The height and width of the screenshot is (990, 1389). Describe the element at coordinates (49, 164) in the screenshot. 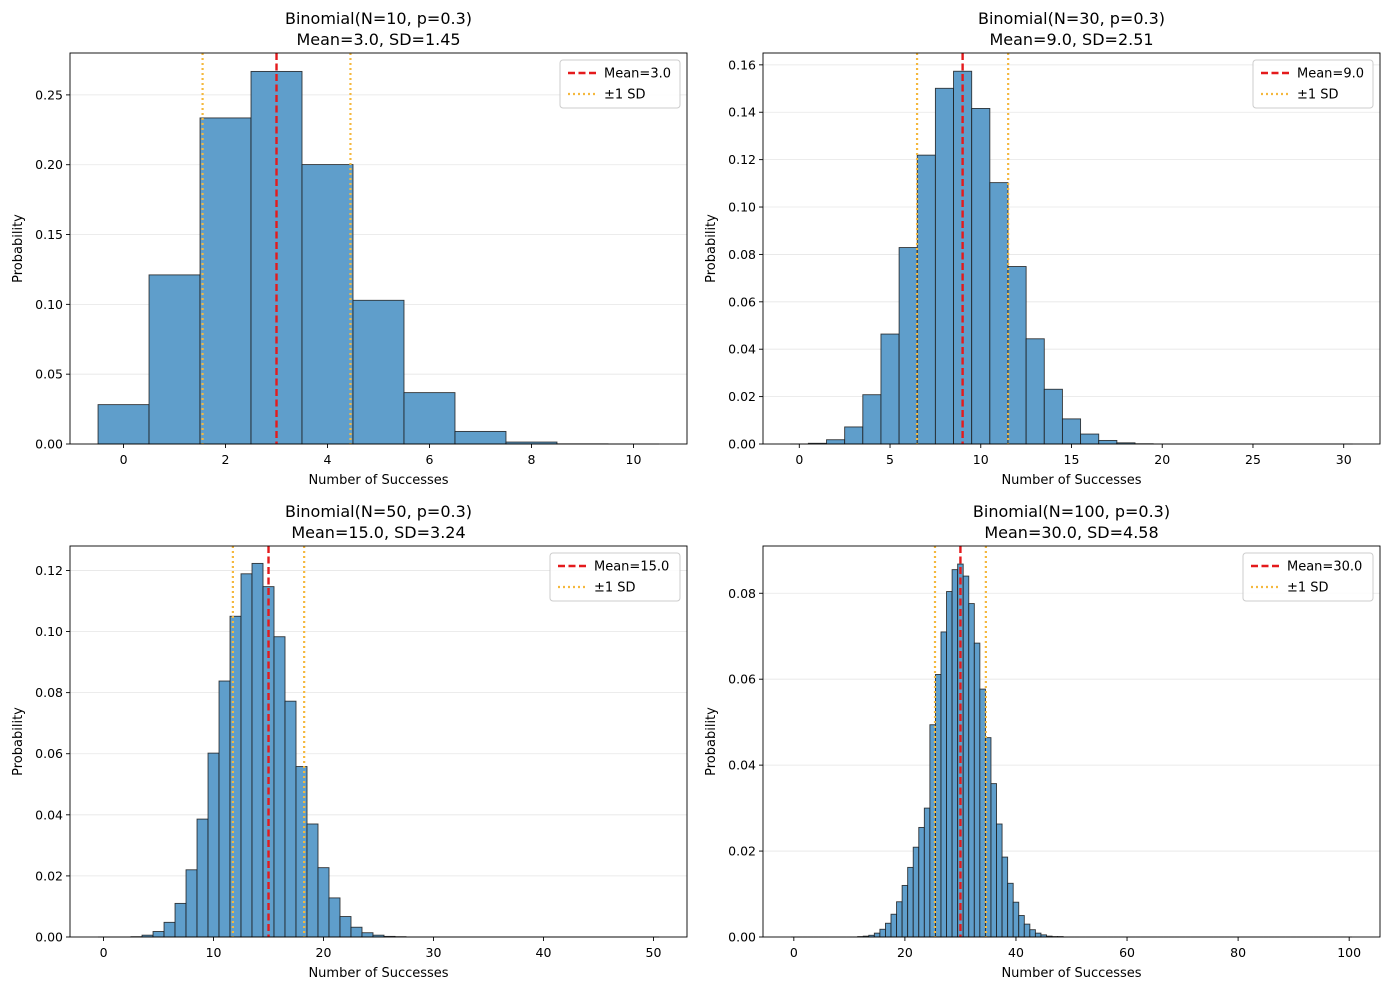

I see `y-tick-label: 0.20` at that location.